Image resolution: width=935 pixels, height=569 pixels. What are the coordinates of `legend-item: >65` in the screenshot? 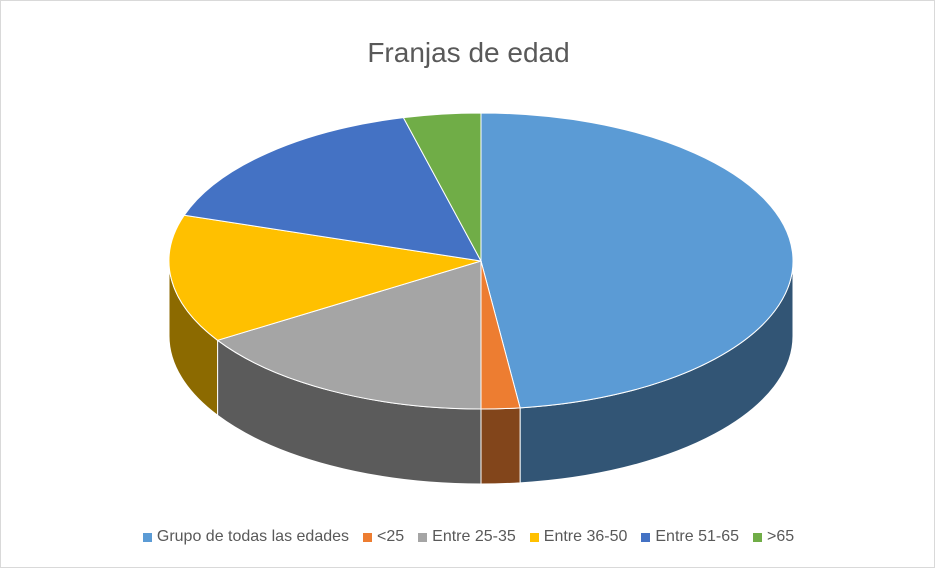 It's located at (773, 537).